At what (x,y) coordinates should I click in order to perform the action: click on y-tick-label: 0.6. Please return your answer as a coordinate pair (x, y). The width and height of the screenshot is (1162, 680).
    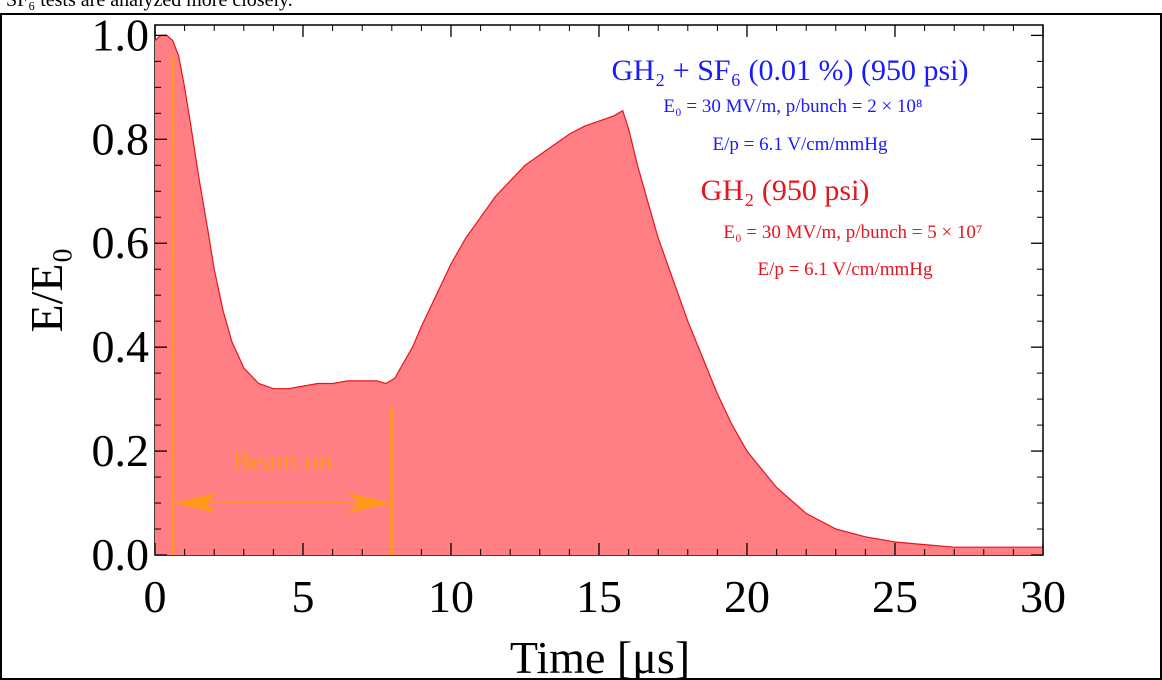
    Looking at the image, I should click on (121, 242).